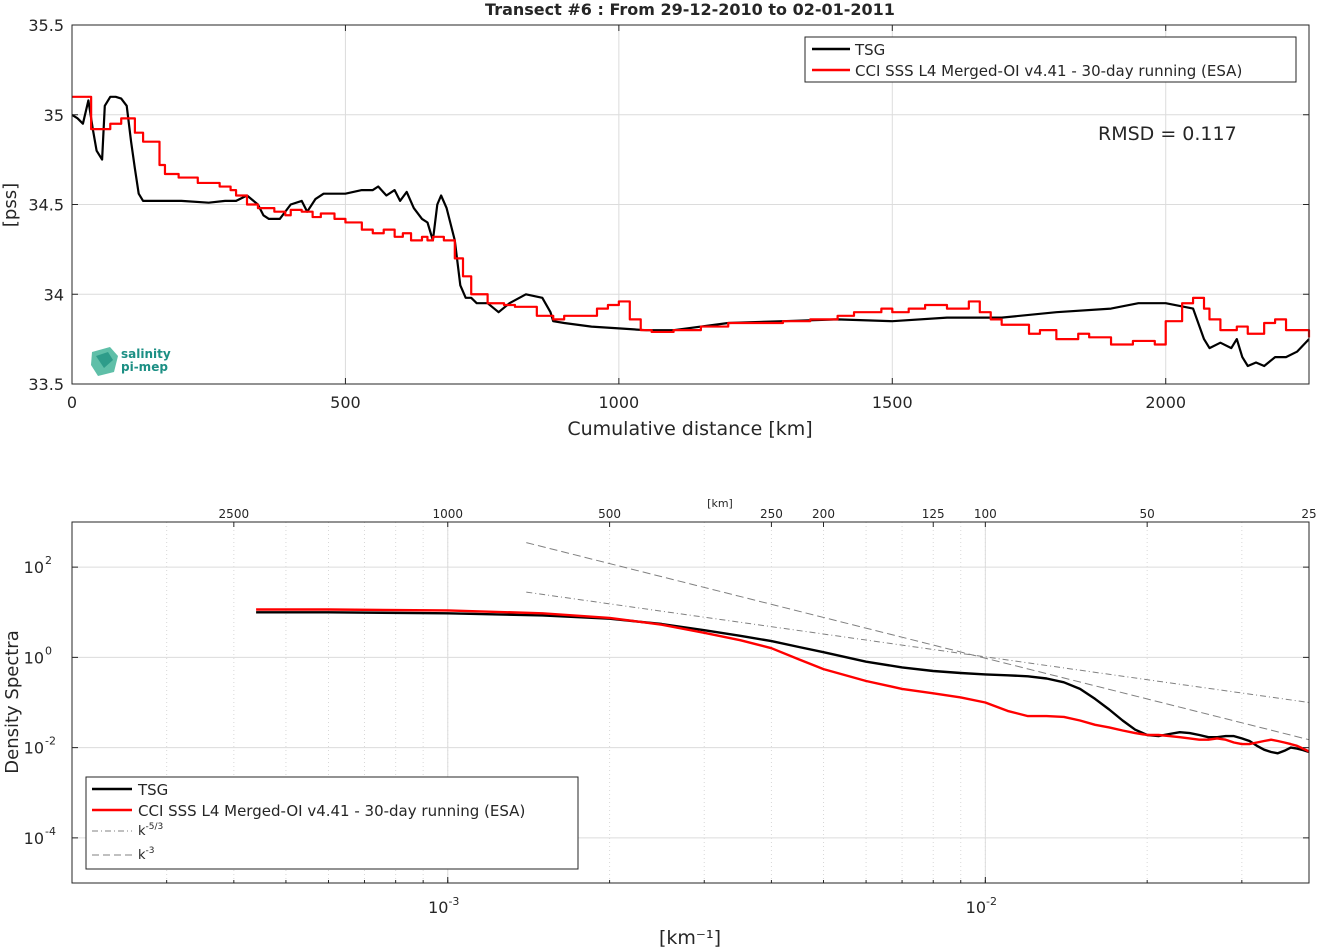  Describe the element at coordinates (447, 514) in the screenshot. I see `top-km-tick-label: 1000` at that location.